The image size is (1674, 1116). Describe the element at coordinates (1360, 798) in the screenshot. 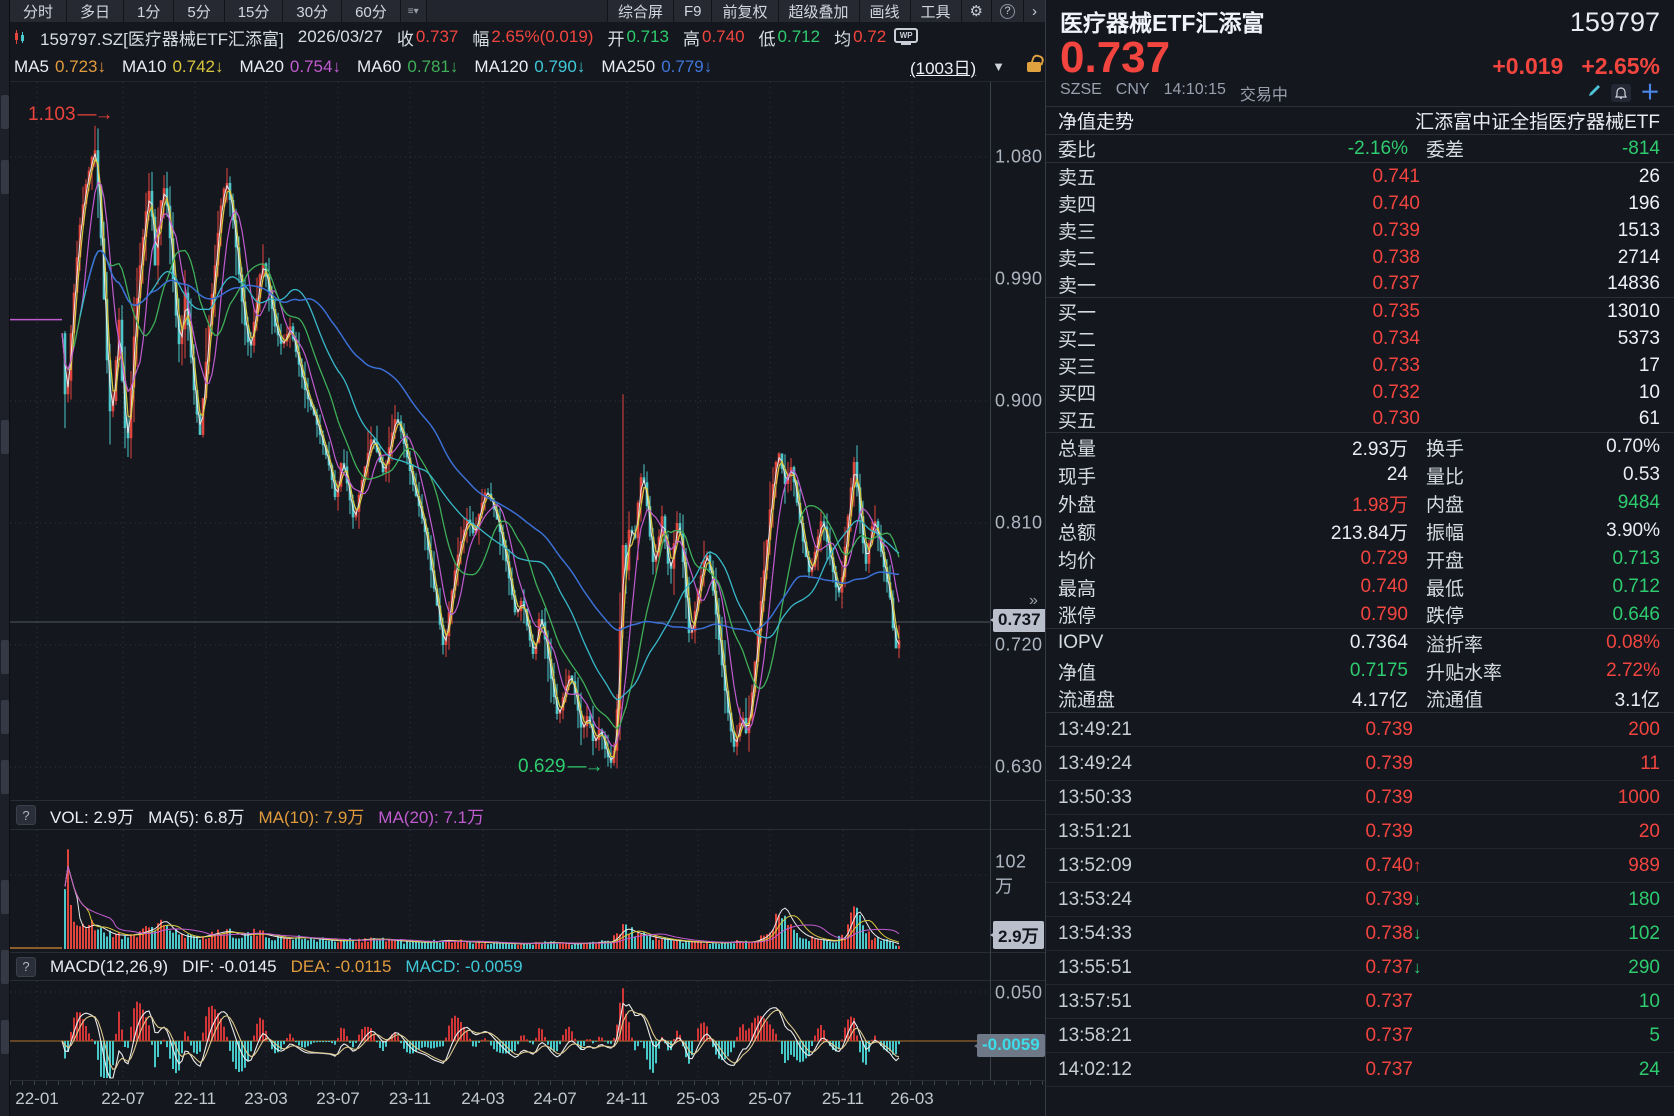

I see `tick-row: 13:50:33 0.739 1000` at that location.